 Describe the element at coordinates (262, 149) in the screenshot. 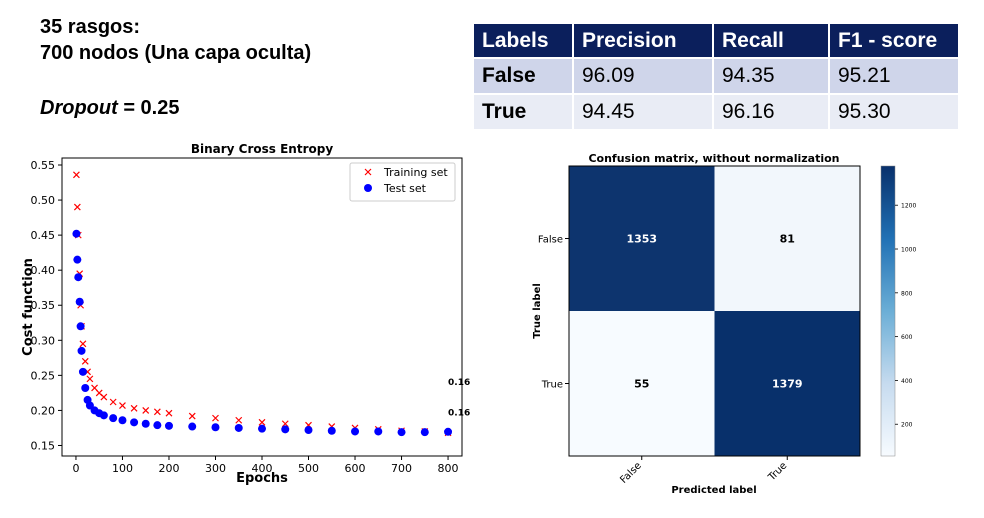

I see `loss-chart-title: Binary Cross Entropy` at that location.